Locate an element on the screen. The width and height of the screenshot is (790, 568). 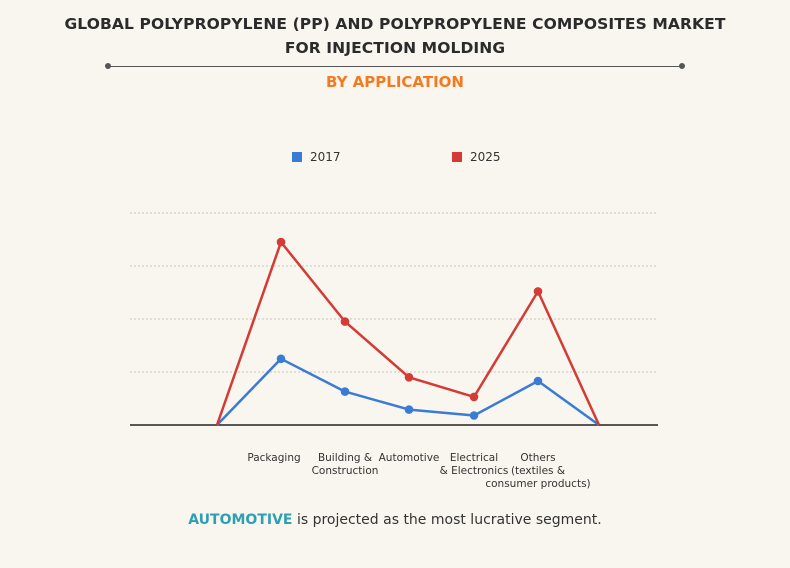
legend-item-2017: 2017 is located at coordinates (316, 157).